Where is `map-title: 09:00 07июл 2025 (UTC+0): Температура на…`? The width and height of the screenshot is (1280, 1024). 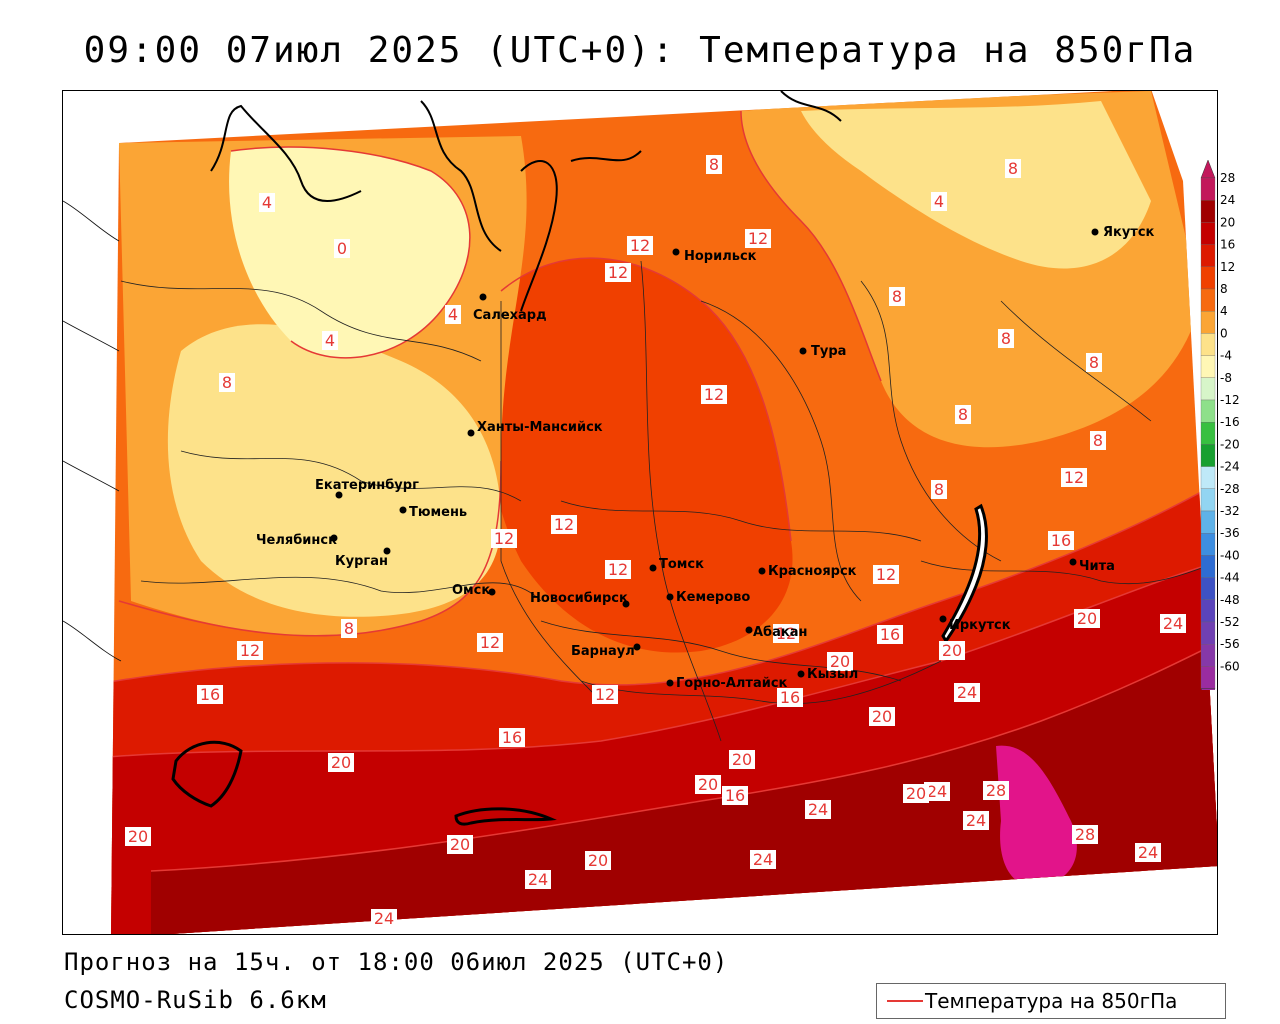
map-title: 09:00 07июл 2025 (UTC+0): Температура на… is located at coordinates (640, 50).